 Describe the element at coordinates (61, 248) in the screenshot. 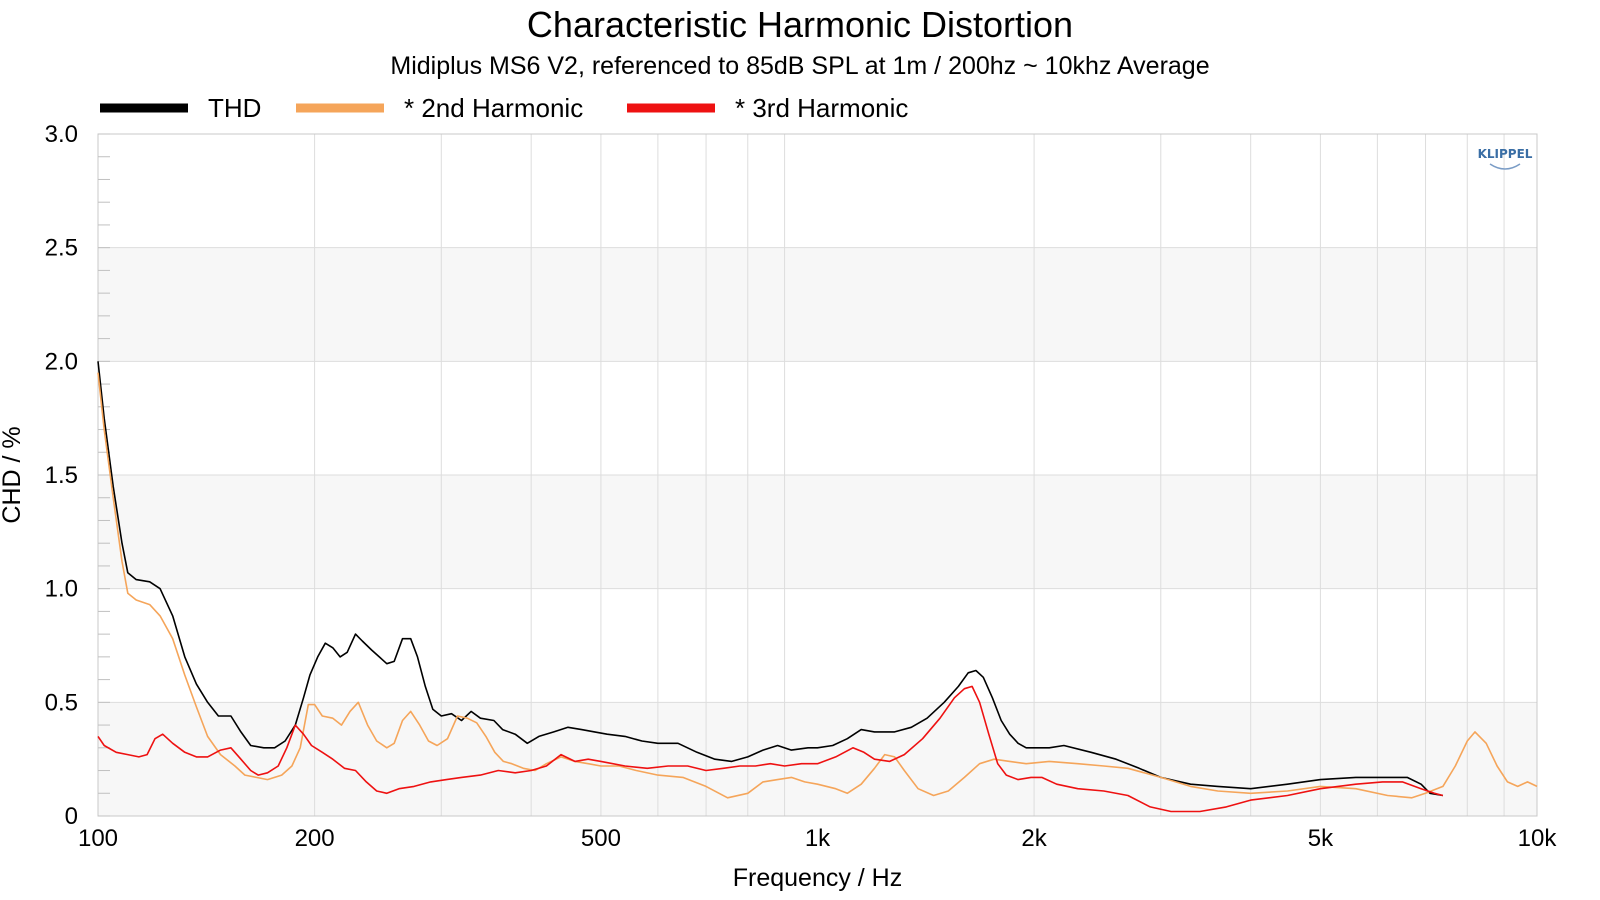

I see `y-tick-label: 2.5` at that location.